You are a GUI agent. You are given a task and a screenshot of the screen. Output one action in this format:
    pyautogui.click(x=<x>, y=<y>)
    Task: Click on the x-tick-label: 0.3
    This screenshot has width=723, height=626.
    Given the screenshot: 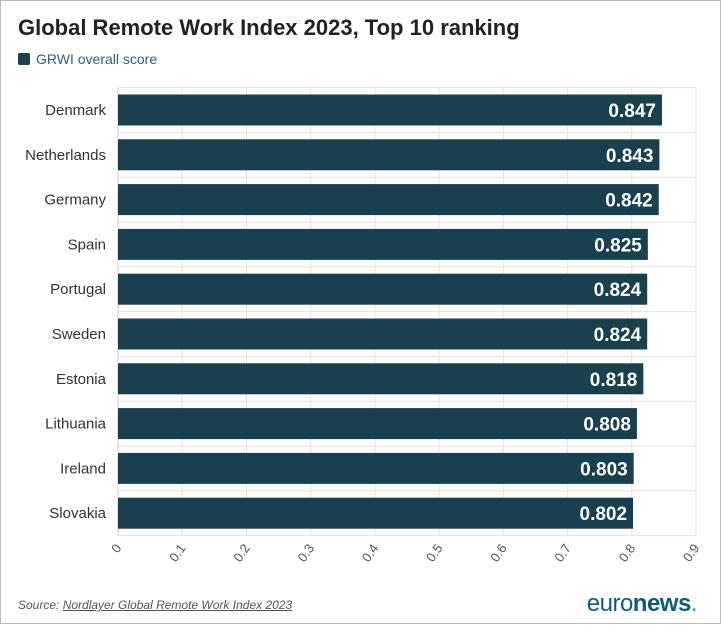 What is the action you would take?
    pyautogui.click(x=305, y=552)
    